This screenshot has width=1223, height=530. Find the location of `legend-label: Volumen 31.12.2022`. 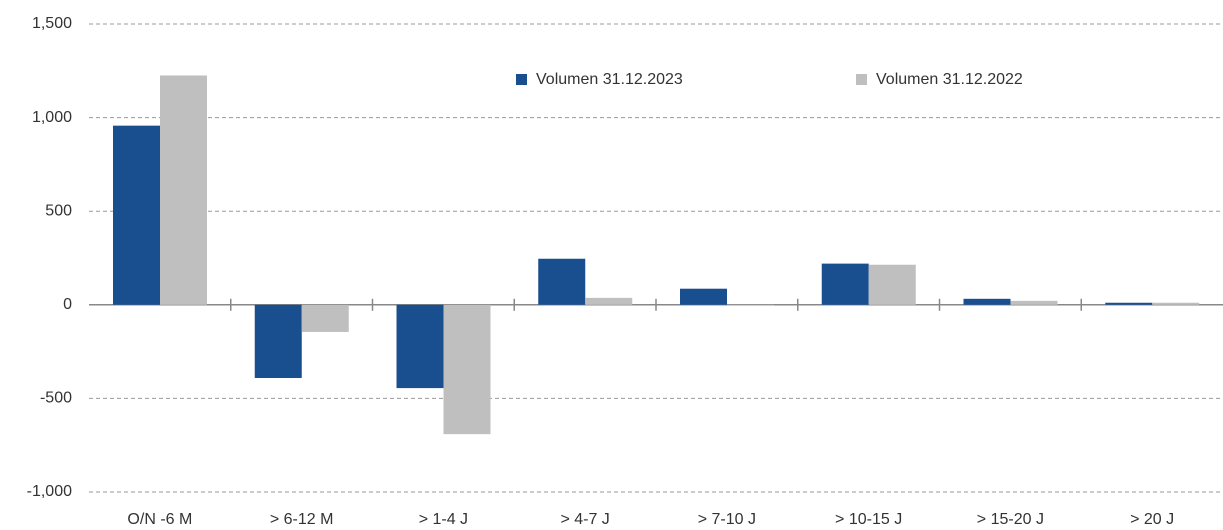

legend-label: Volumen 31.12.2022 is located at coordinates (949, 79).